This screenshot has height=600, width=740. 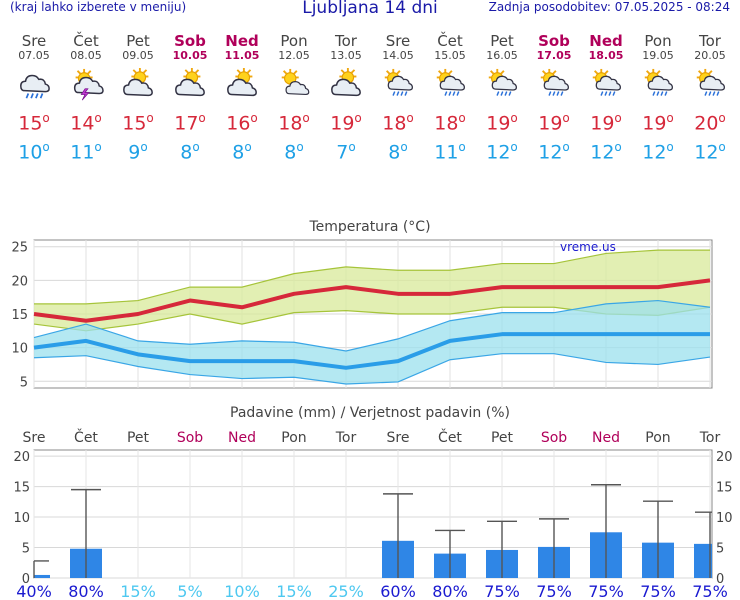 What do you see at coordinates (720, 549) in the screenshot?
I see `y-tick-label-right: 5` at bounding box center [720, 549].